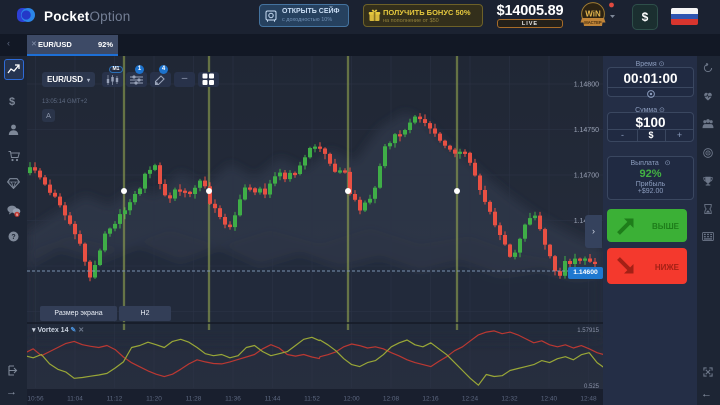  Describe the element at coordinates (75, 399) in the screenshot. I see `svg-text: 11:04` at that location.